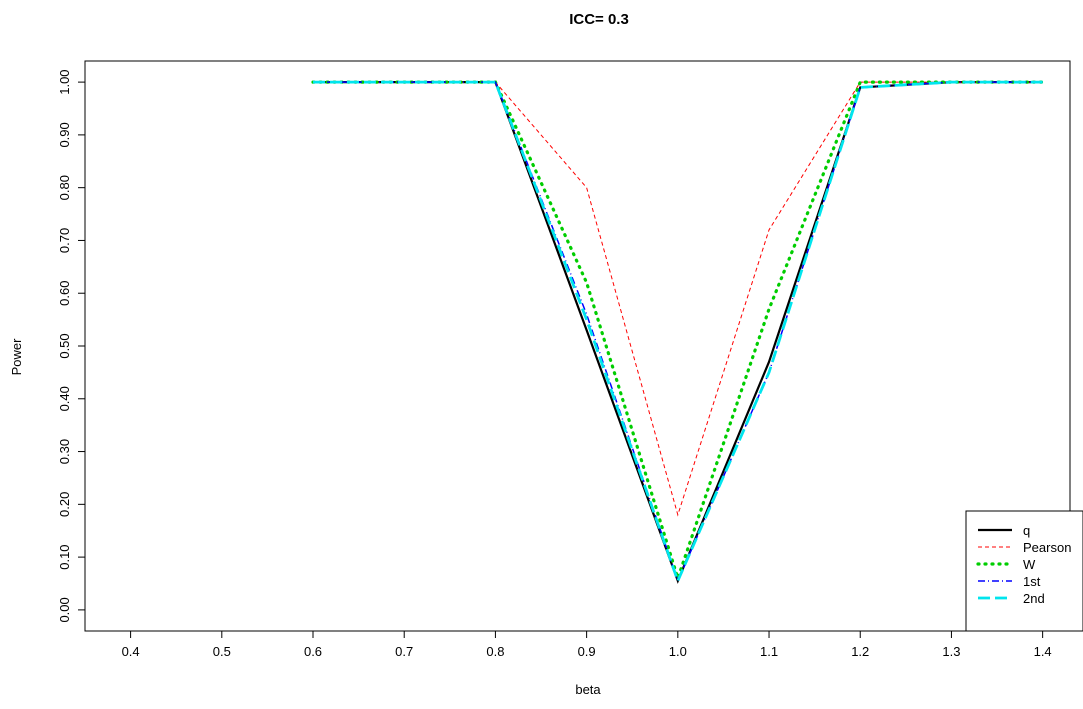  I want to click on y-tick-label: 0.30, so click(64, 451).